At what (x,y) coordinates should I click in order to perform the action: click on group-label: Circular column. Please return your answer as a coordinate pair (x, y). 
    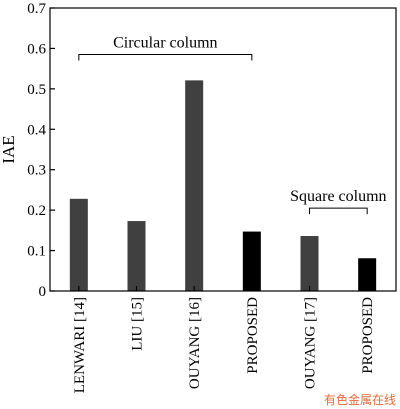
    Looking at the image, I should click on (165, 42).